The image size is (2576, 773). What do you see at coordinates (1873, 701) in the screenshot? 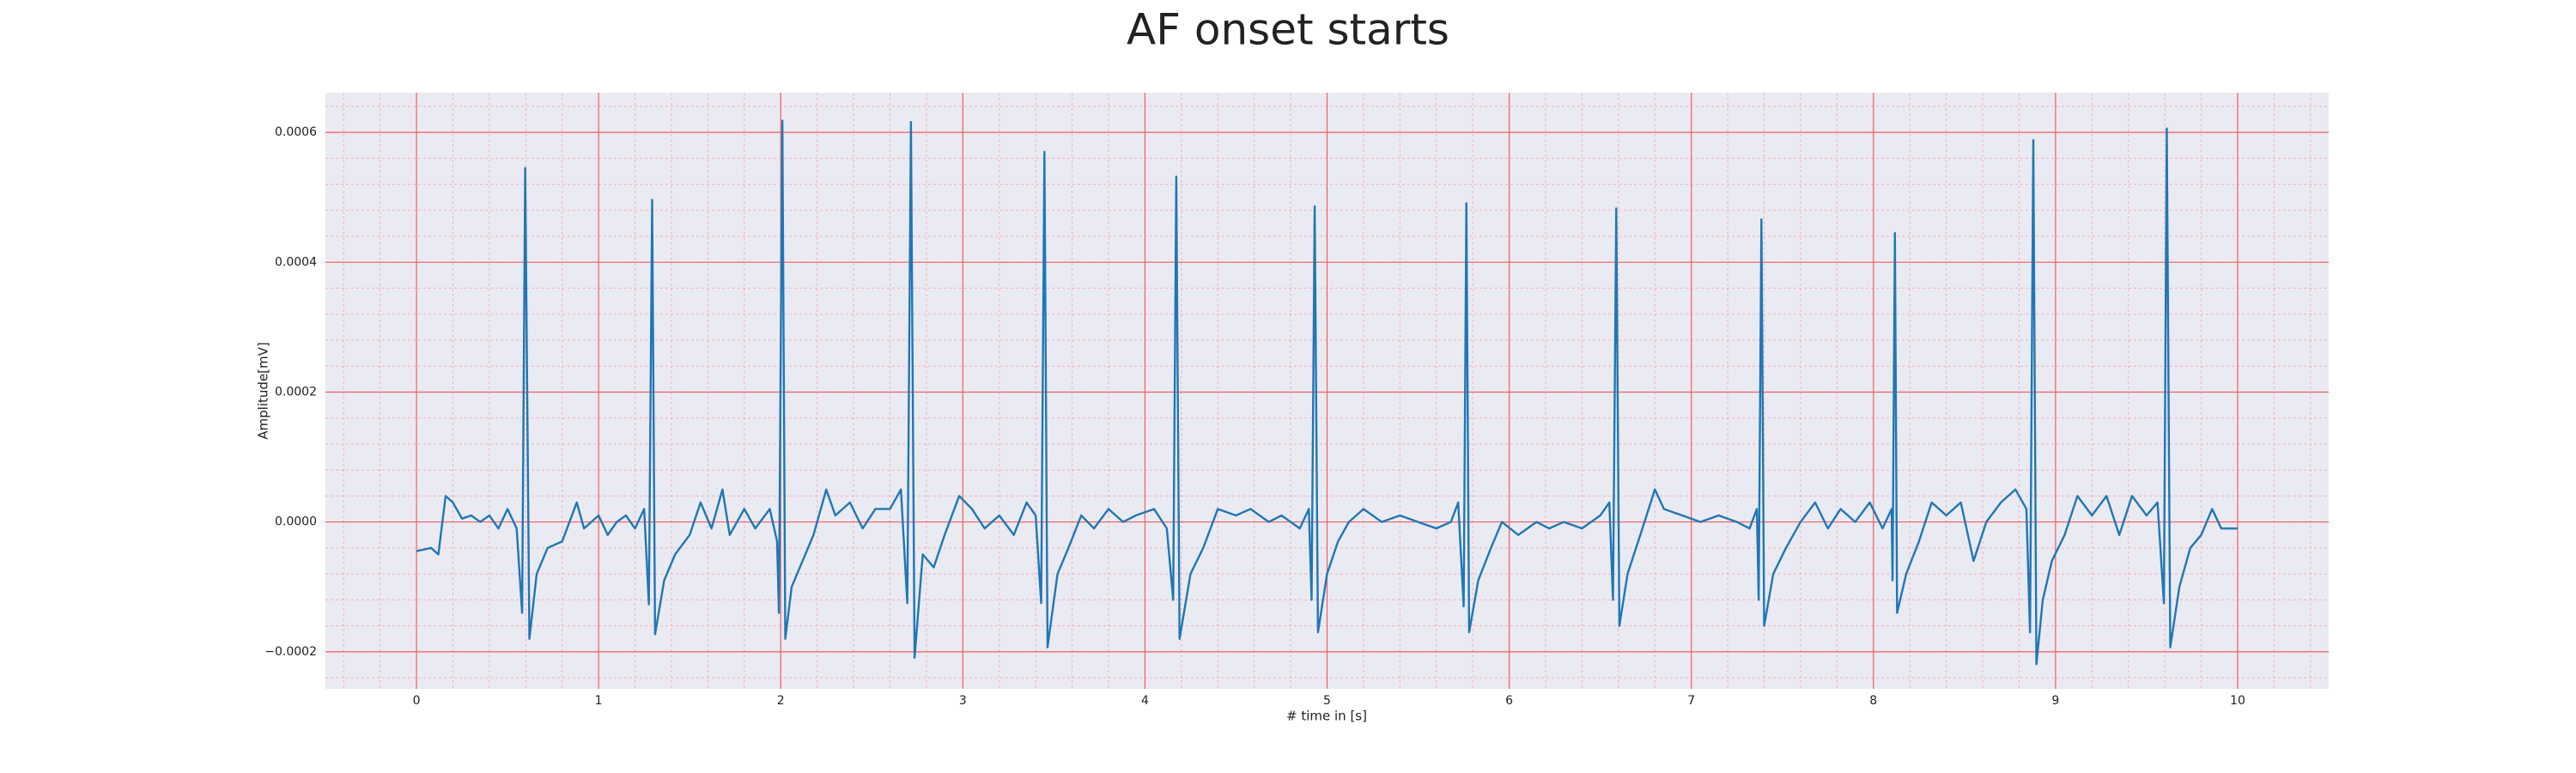
I see `x-tick-label: 8` at bounding box center [1873, 701].